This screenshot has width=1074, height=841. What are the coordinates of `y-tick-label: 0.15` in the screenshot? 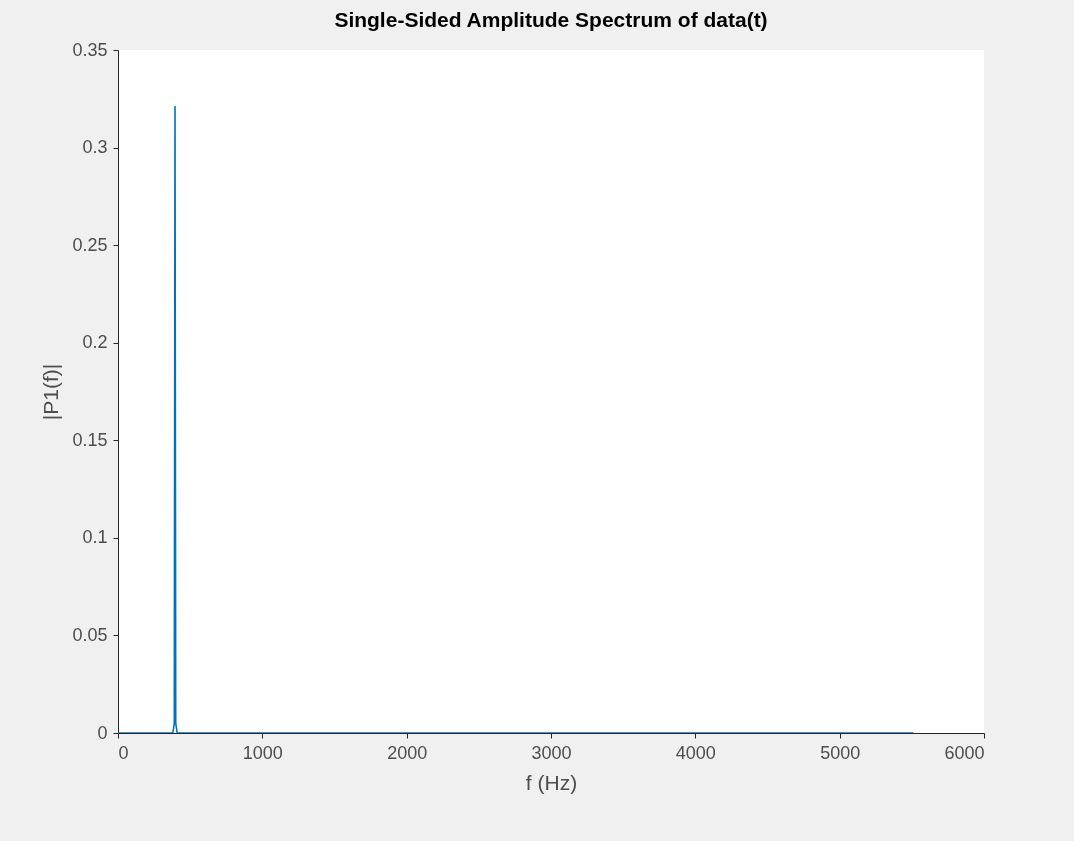 It's located at (90, 439).